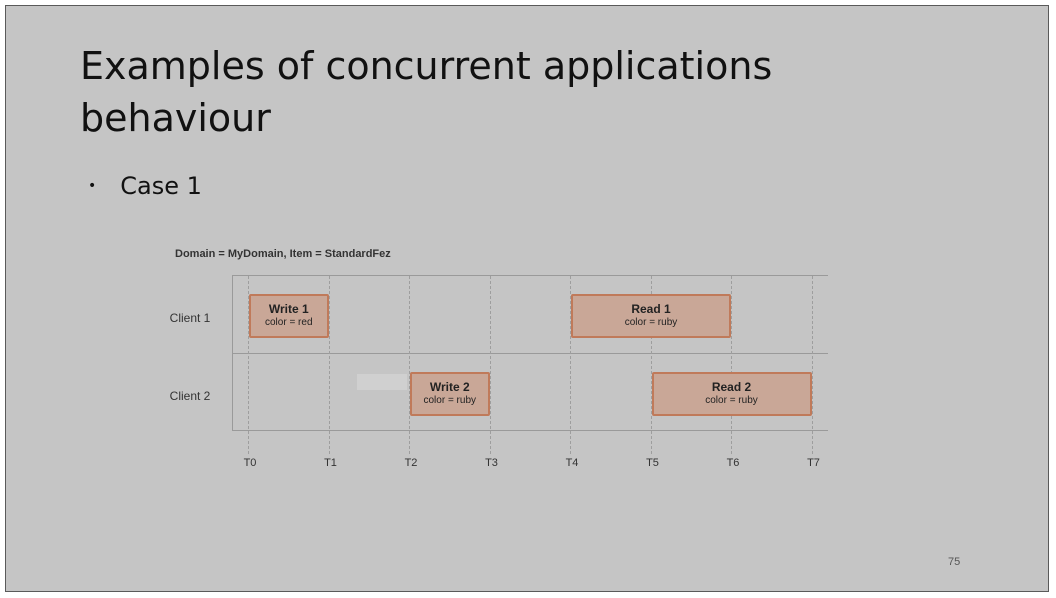 The width and height of the screenshot is (1056, 598). I want to click on operation-read-1: Read 1 color = ruby, so click(651, 316).